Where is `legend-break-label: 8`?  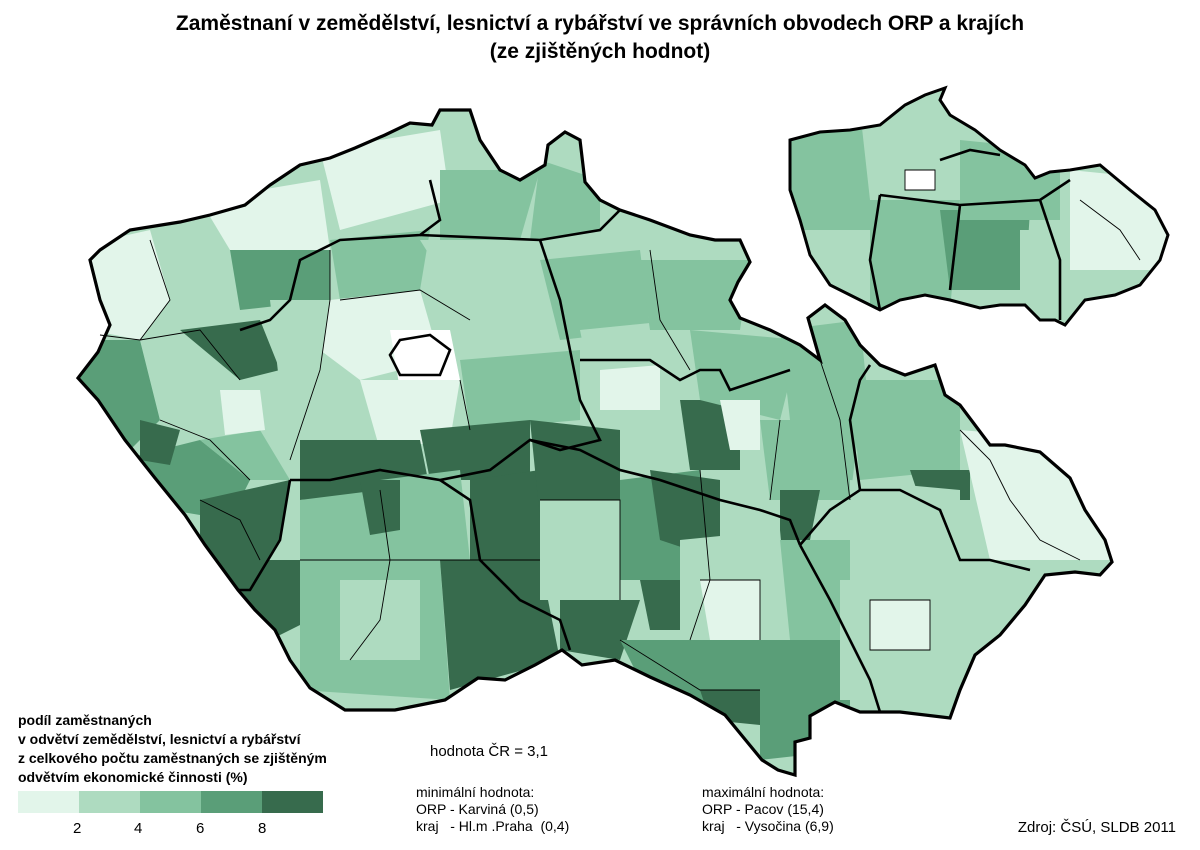
legend-break-label: 8 is located at coordinates (262, 828).